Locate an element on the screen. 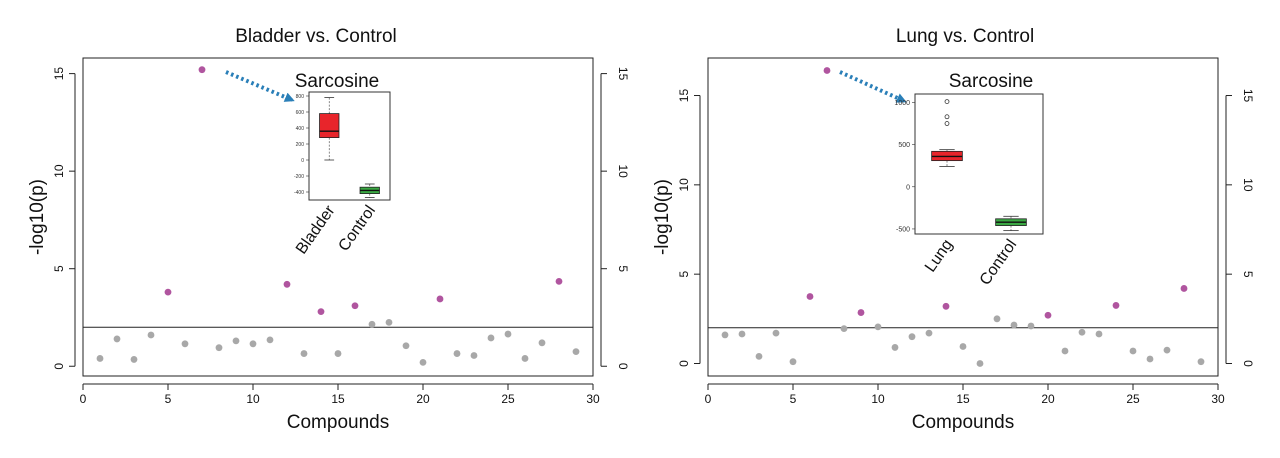 This screenshot has width=1280, height=458. inset-y-tick-label: 1000 is located at coordinates (902, 103).